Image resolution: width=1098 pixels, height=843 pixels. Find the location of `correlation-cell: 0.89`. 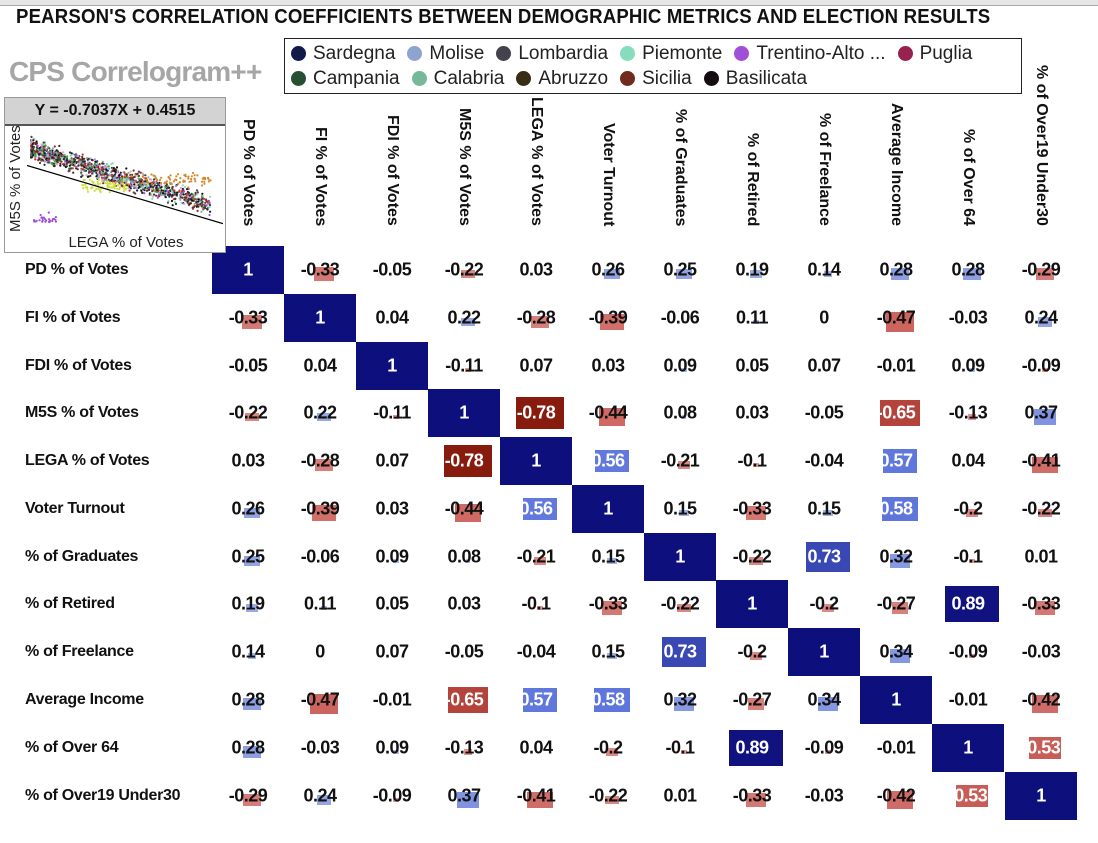

correlation-cell: 0.89 is located at coordinates (968, 604).